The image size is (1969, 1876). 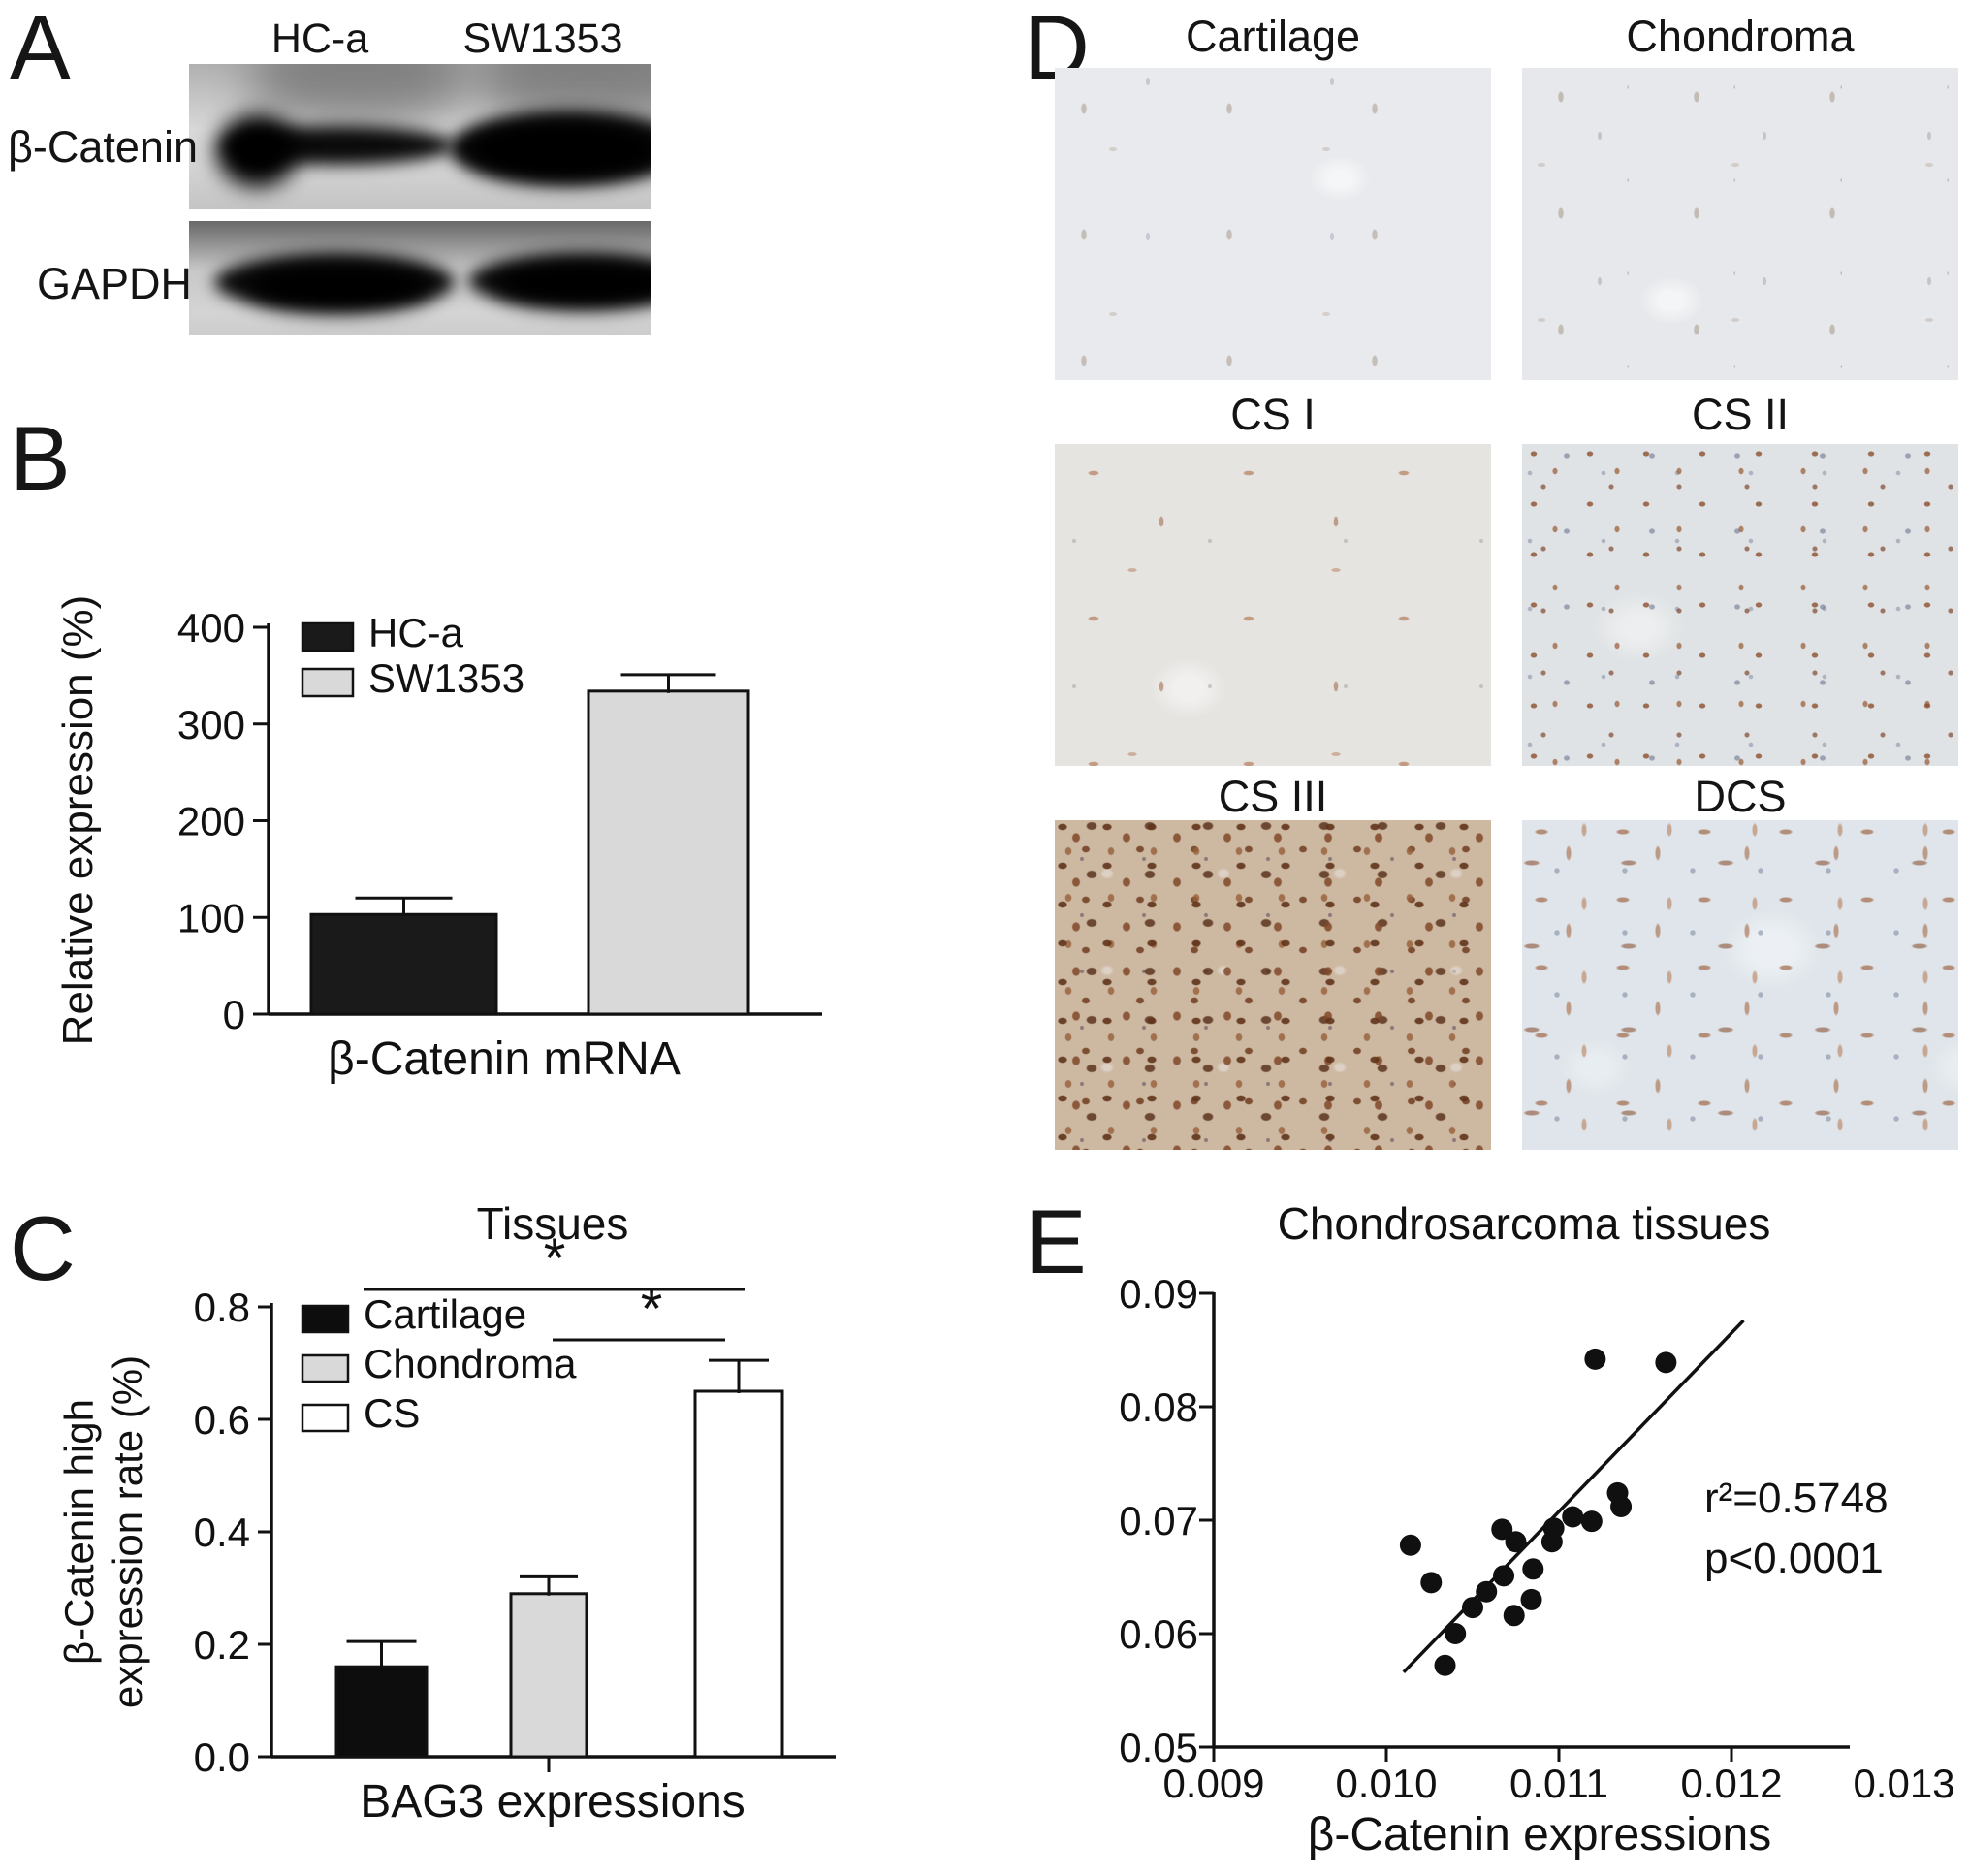 I want to click on legend-label: HC-a, so click(x=416, y=632).